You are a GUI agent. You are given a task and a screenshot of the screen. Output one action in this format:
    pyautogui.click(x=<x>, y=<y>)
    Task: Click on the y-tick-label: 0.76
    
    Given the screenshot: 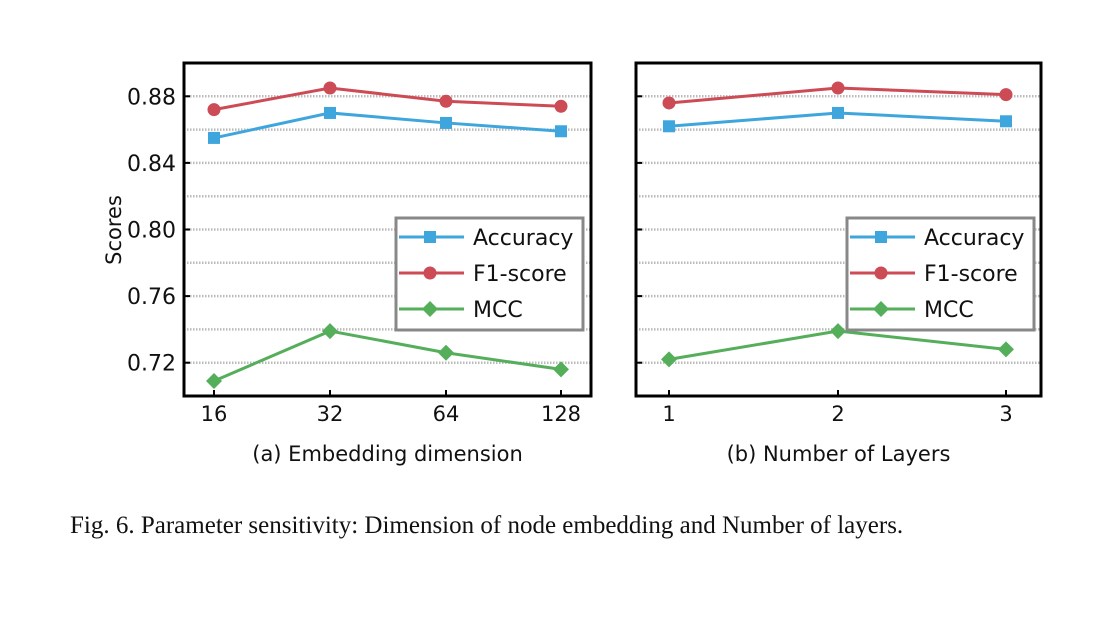 What is the action you would take?
    pyautogui.click(x=151, y=297)
    